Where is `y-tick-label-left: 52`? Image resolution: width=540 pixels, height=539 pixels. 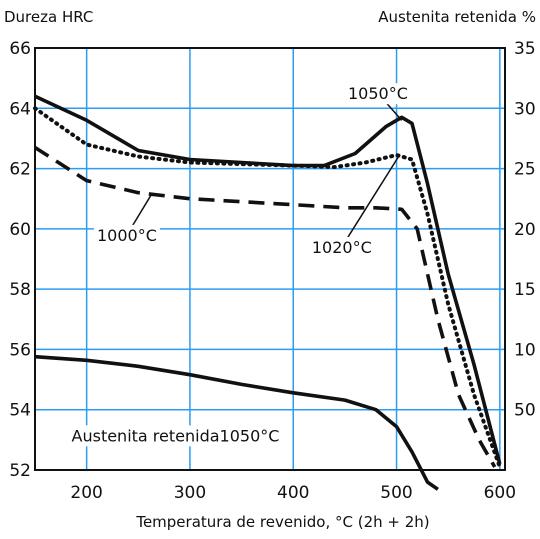 y-tick-label-left: 52 is located at coordinates (20, 471).